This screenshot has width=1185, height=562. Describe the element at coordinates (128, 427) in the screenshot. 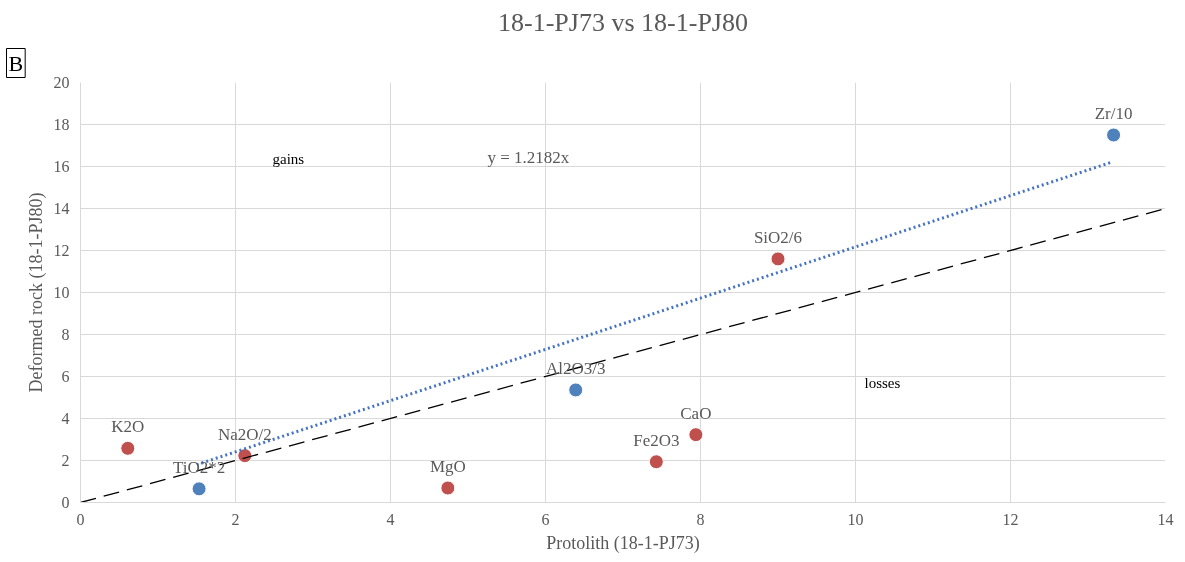

I see `annotation: K2O` at that location.